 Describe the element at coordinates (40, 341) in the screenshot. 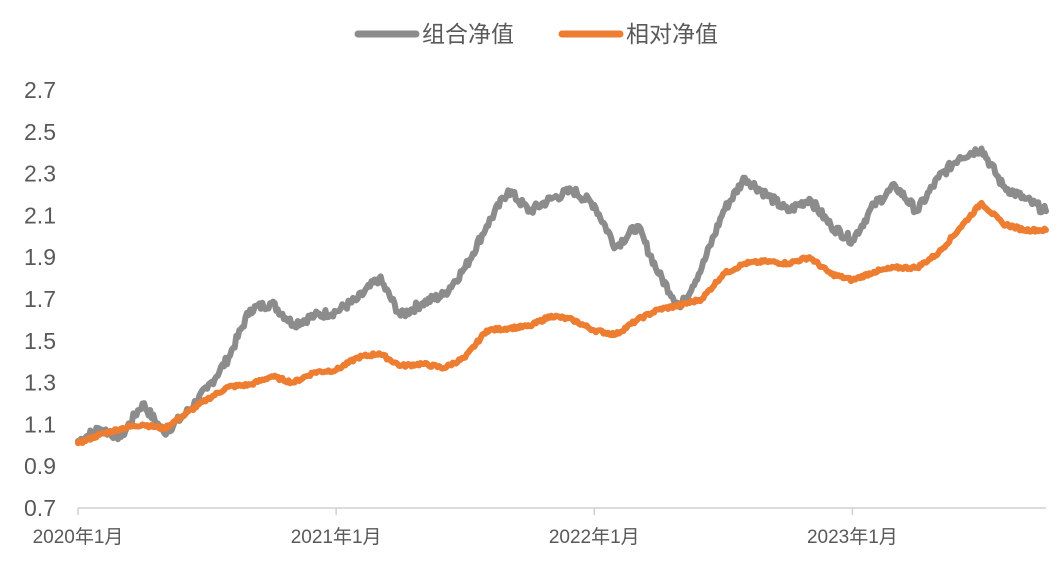

I see `y-tick-label: 1.5` at that location.